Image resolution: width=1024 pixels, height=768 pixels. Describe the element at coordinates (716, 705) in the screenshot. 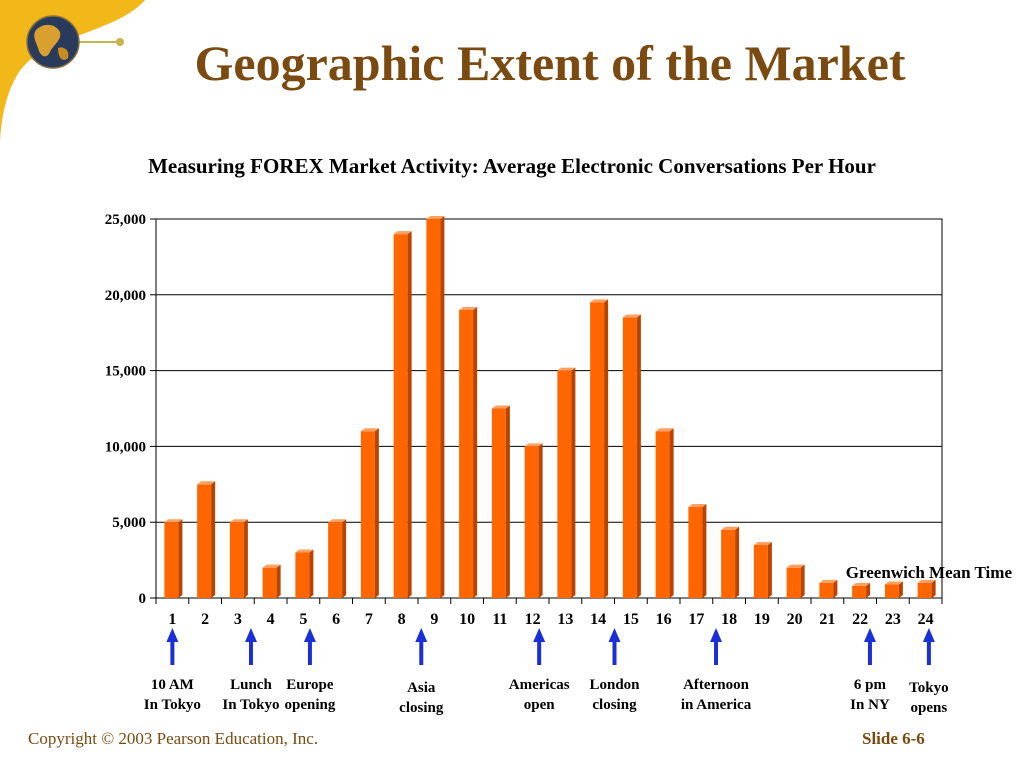

I see `annotation-line: in America` at that location.